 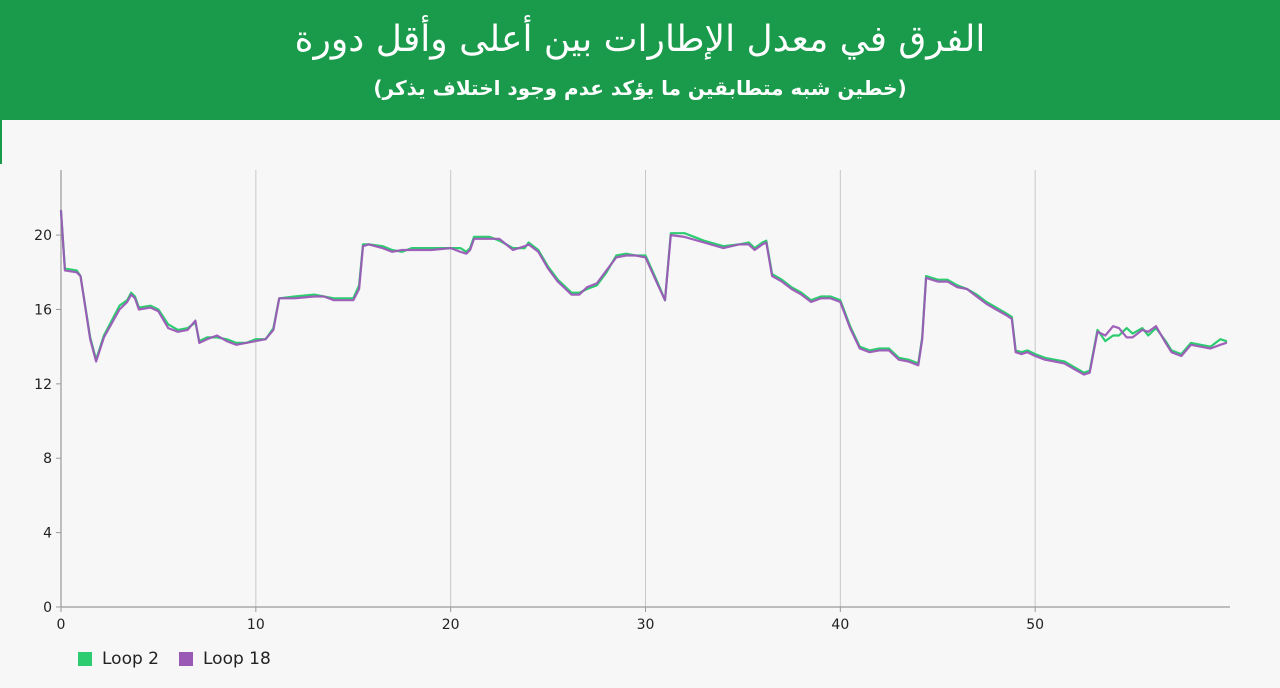 What do you see at coordinates (43, 385) in the screenshot?
I see `y-tick-label-12: 12` at bounding box center [43, 385].